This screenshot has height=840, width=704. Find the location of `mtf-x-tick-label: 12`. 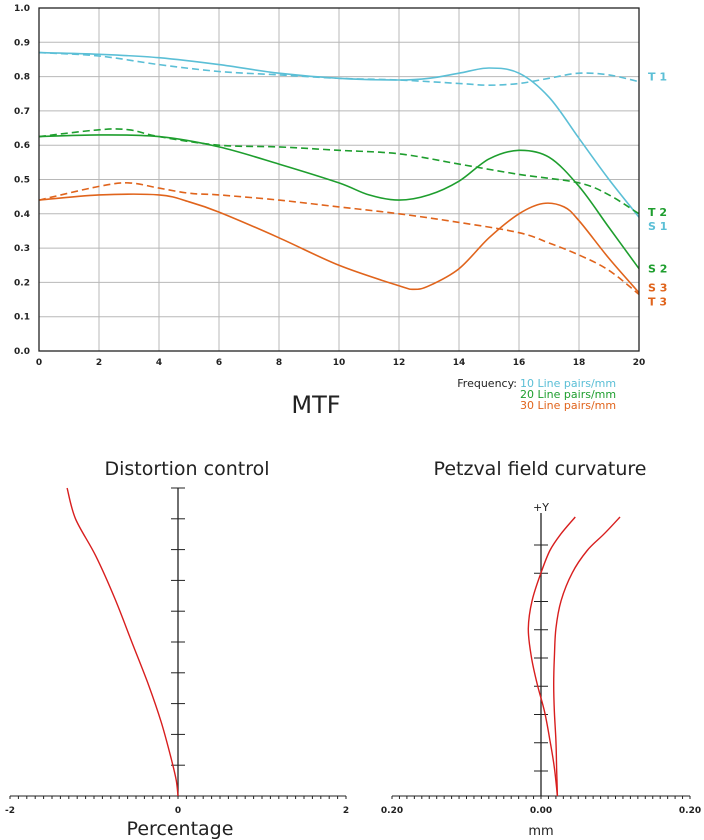

mtf-x-tick-label: 12 is located at coordinates (399, 363).